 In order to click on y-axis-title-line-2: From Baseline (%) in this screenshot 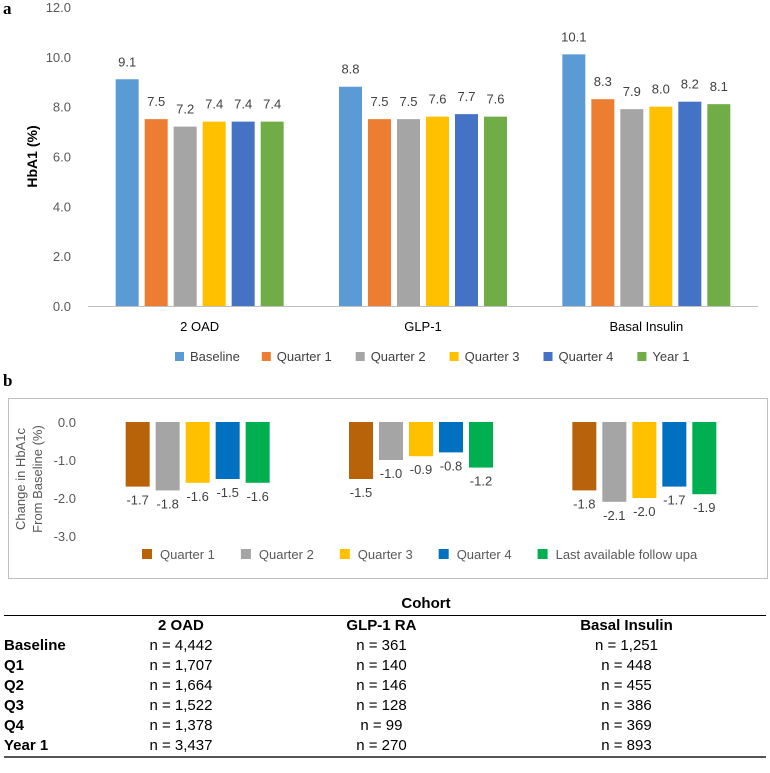, I will do `click(37, 479)`.